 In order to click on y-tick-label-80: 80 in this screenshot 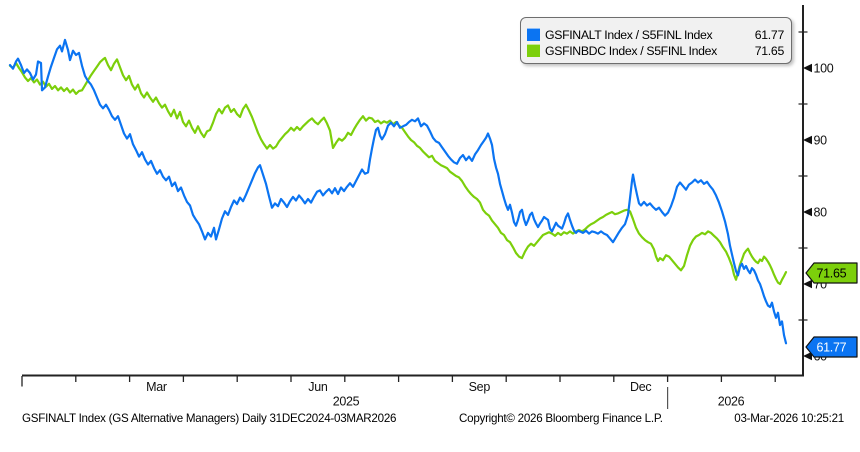, I will do `click(821, 213)`.